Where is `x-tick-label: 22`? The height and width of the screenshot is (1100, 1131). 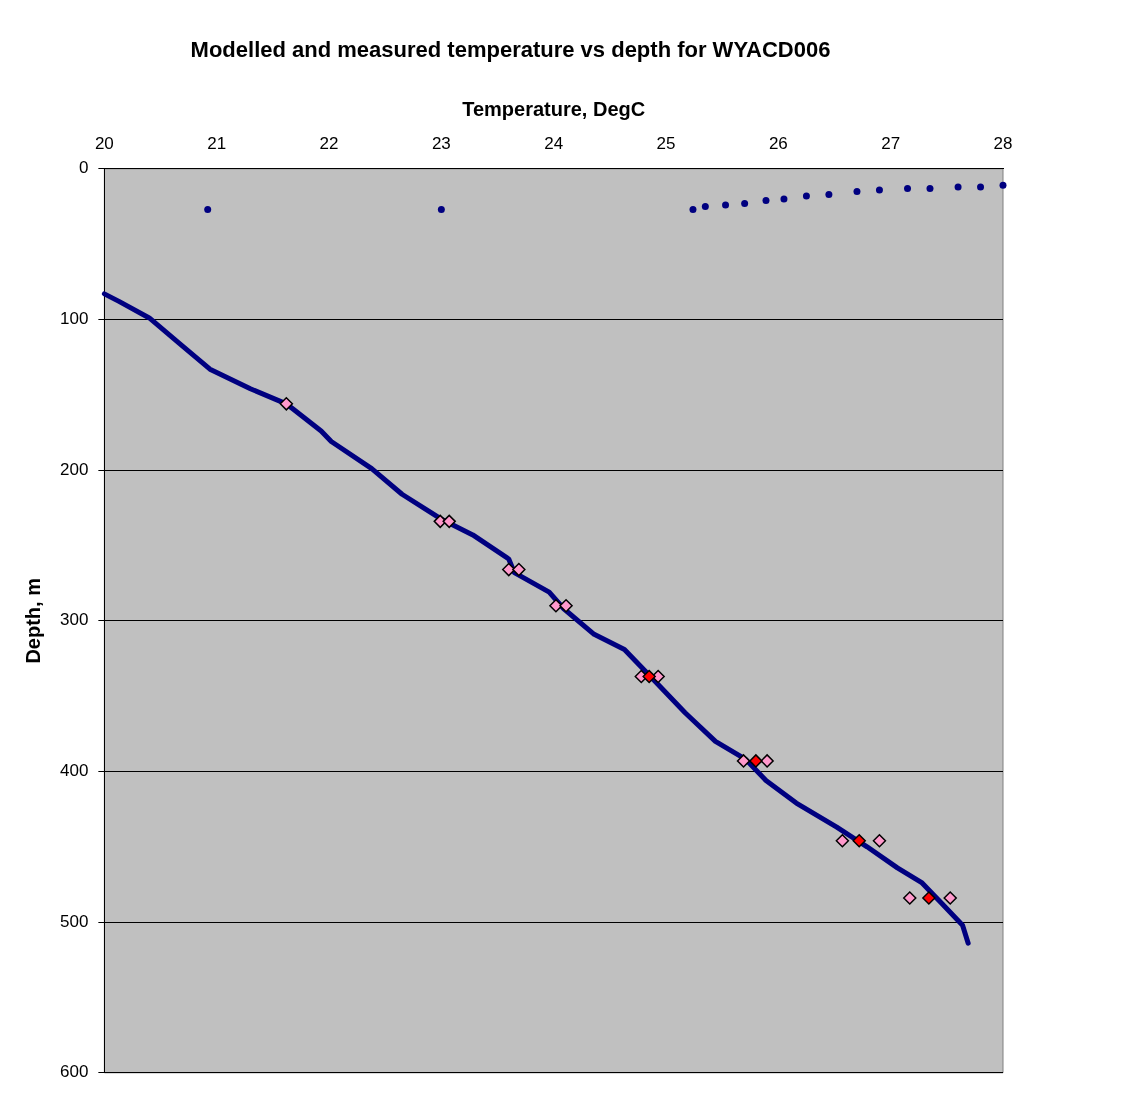
x-tick-label: 22 is located at coordinates (329, 144).